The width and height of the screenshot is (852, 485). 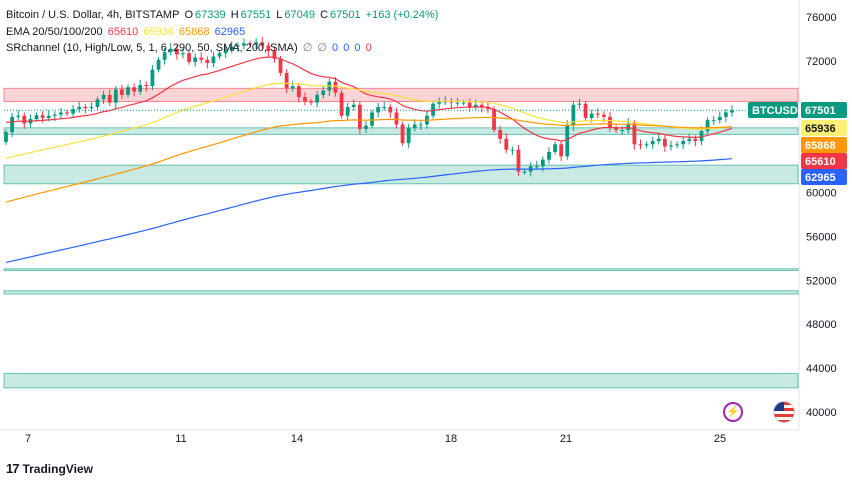 I want to click on y-tick-label: 40000, so click(x=821, y=413).